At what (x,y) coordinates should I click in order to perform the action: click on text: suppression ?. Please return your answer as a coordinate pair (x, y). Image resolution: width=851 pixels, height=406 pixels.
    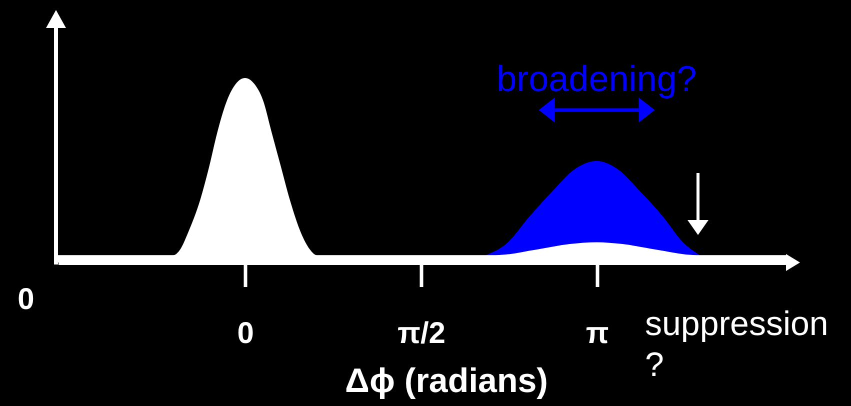
    Looking at the image, I should click on (736, 344).